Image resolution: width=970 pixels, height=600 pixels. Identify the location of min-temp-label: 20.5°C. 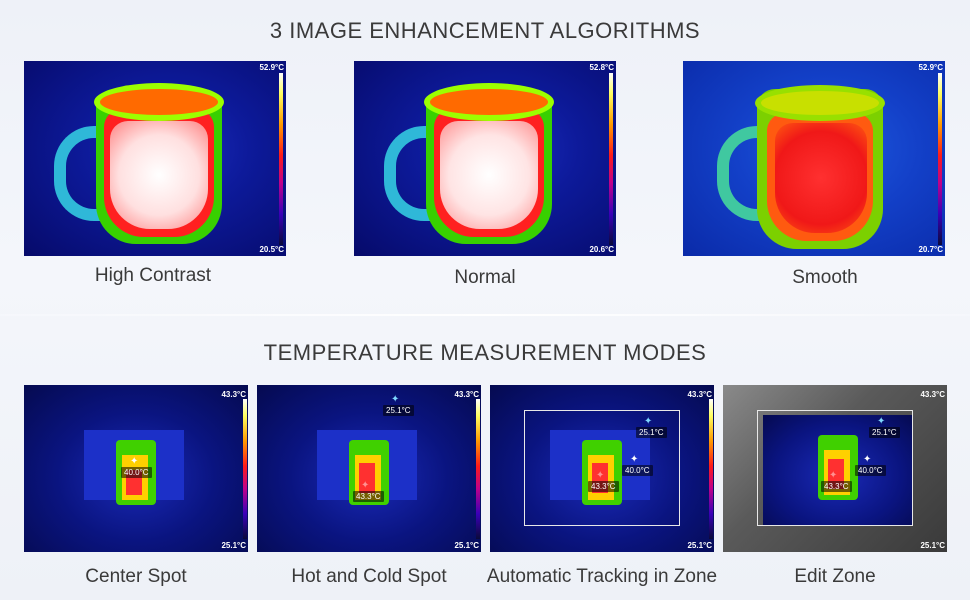
(271, 249).